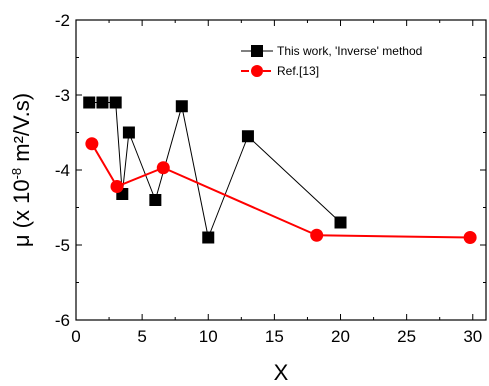 This screenshot has height=386, width=489. Describe the element at coordinates (62, 95) in the screenshot. I see `y-tick-label: -3` at that location.